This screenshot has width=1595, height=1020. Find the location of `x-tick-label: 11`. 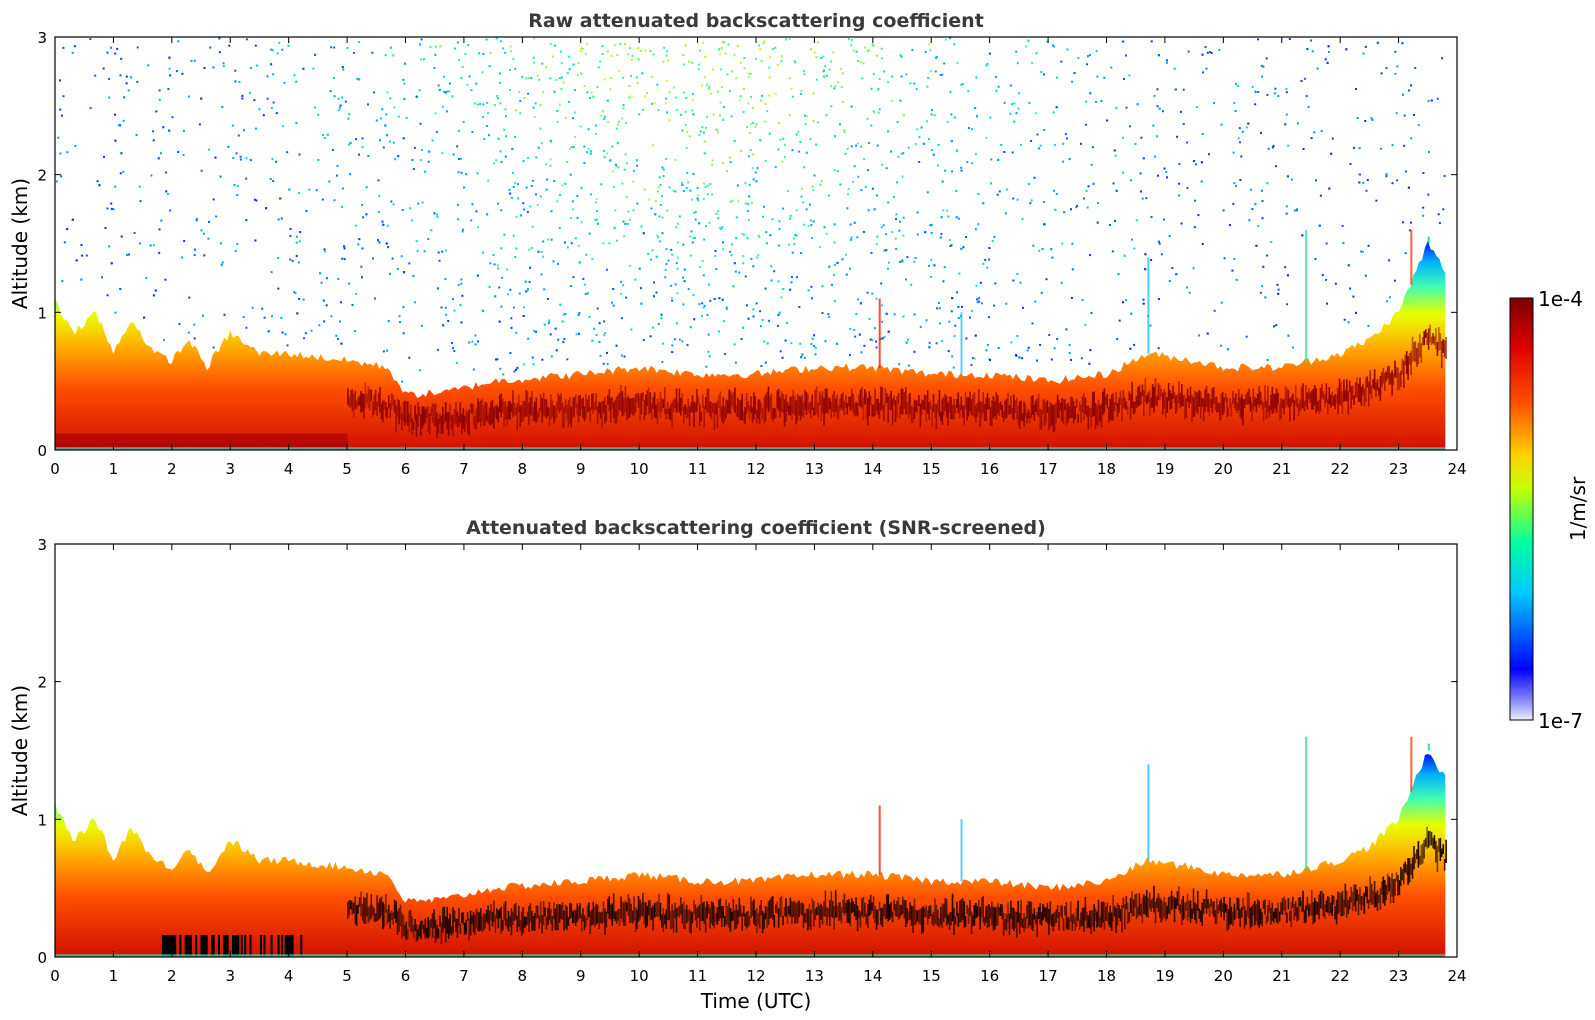

x-tick-label: 11 is located at coordinates (697, 976).